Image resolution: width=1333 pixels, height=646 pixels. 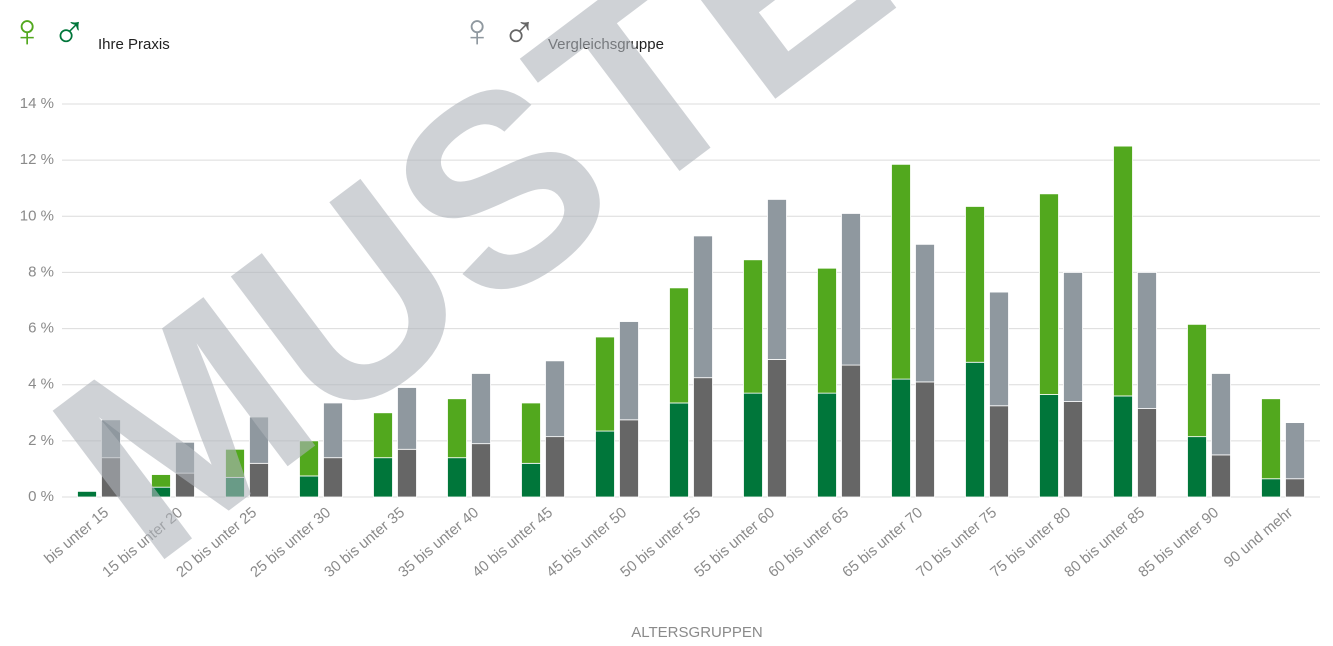 What do you see at coordinates (1258, 537) in the screenshot?
I see `x-tick-label: 90 und mehr` at bounding box center [1258, 537].